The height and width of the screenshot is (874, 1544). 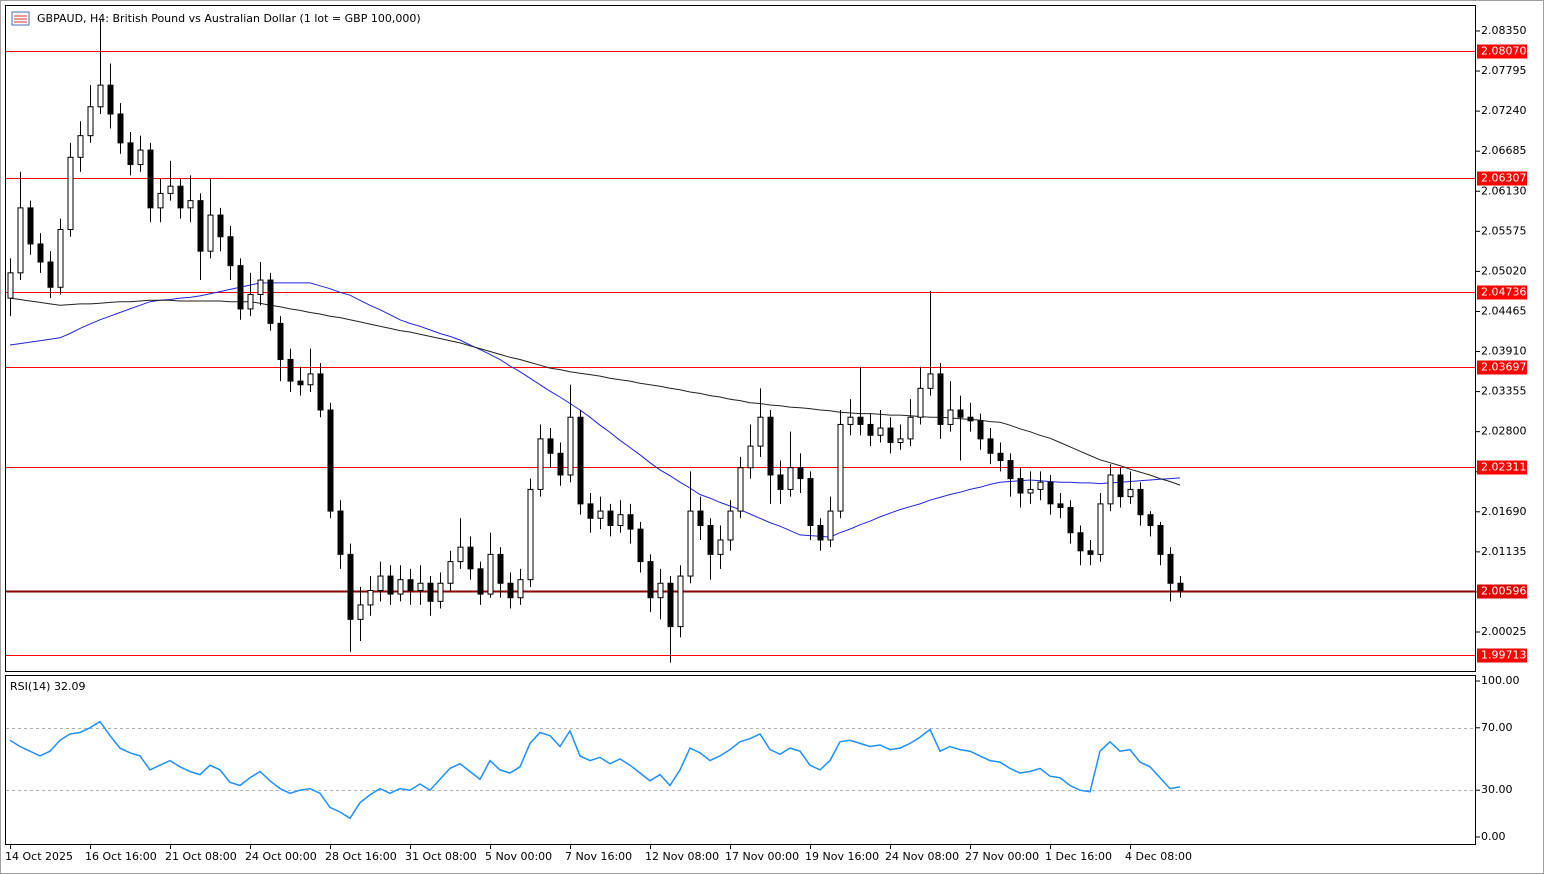 I want to click on y-tick-label: 2.05020, so click(x=1504, y=270).